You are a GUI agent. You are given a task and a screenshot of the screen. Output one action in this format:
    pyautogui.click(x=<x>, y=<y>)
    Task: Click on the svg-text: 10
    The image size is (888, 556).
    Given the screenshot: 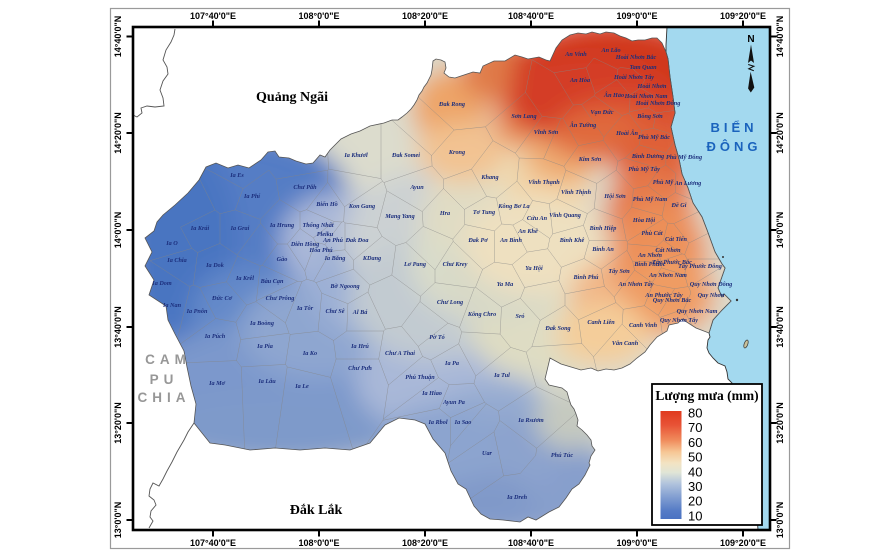 What is the action you would take?
    pyautogui.click(x=695, y=515)
    